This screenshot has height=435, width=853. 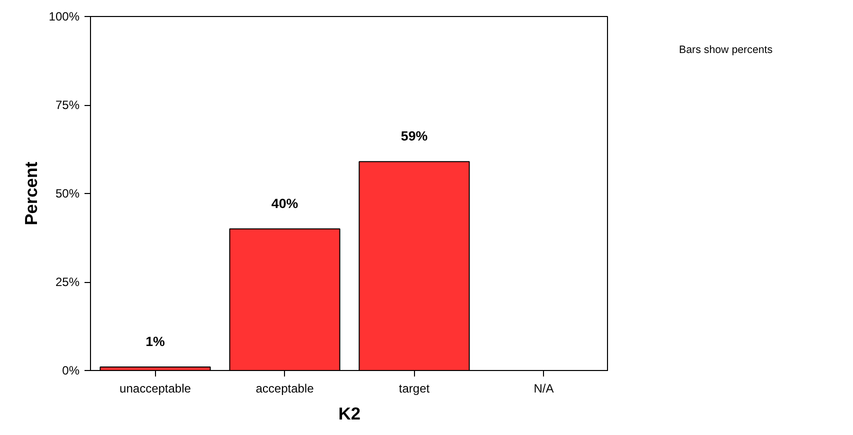 I want to click on data-label: 40%, so click(x=284, y=203).